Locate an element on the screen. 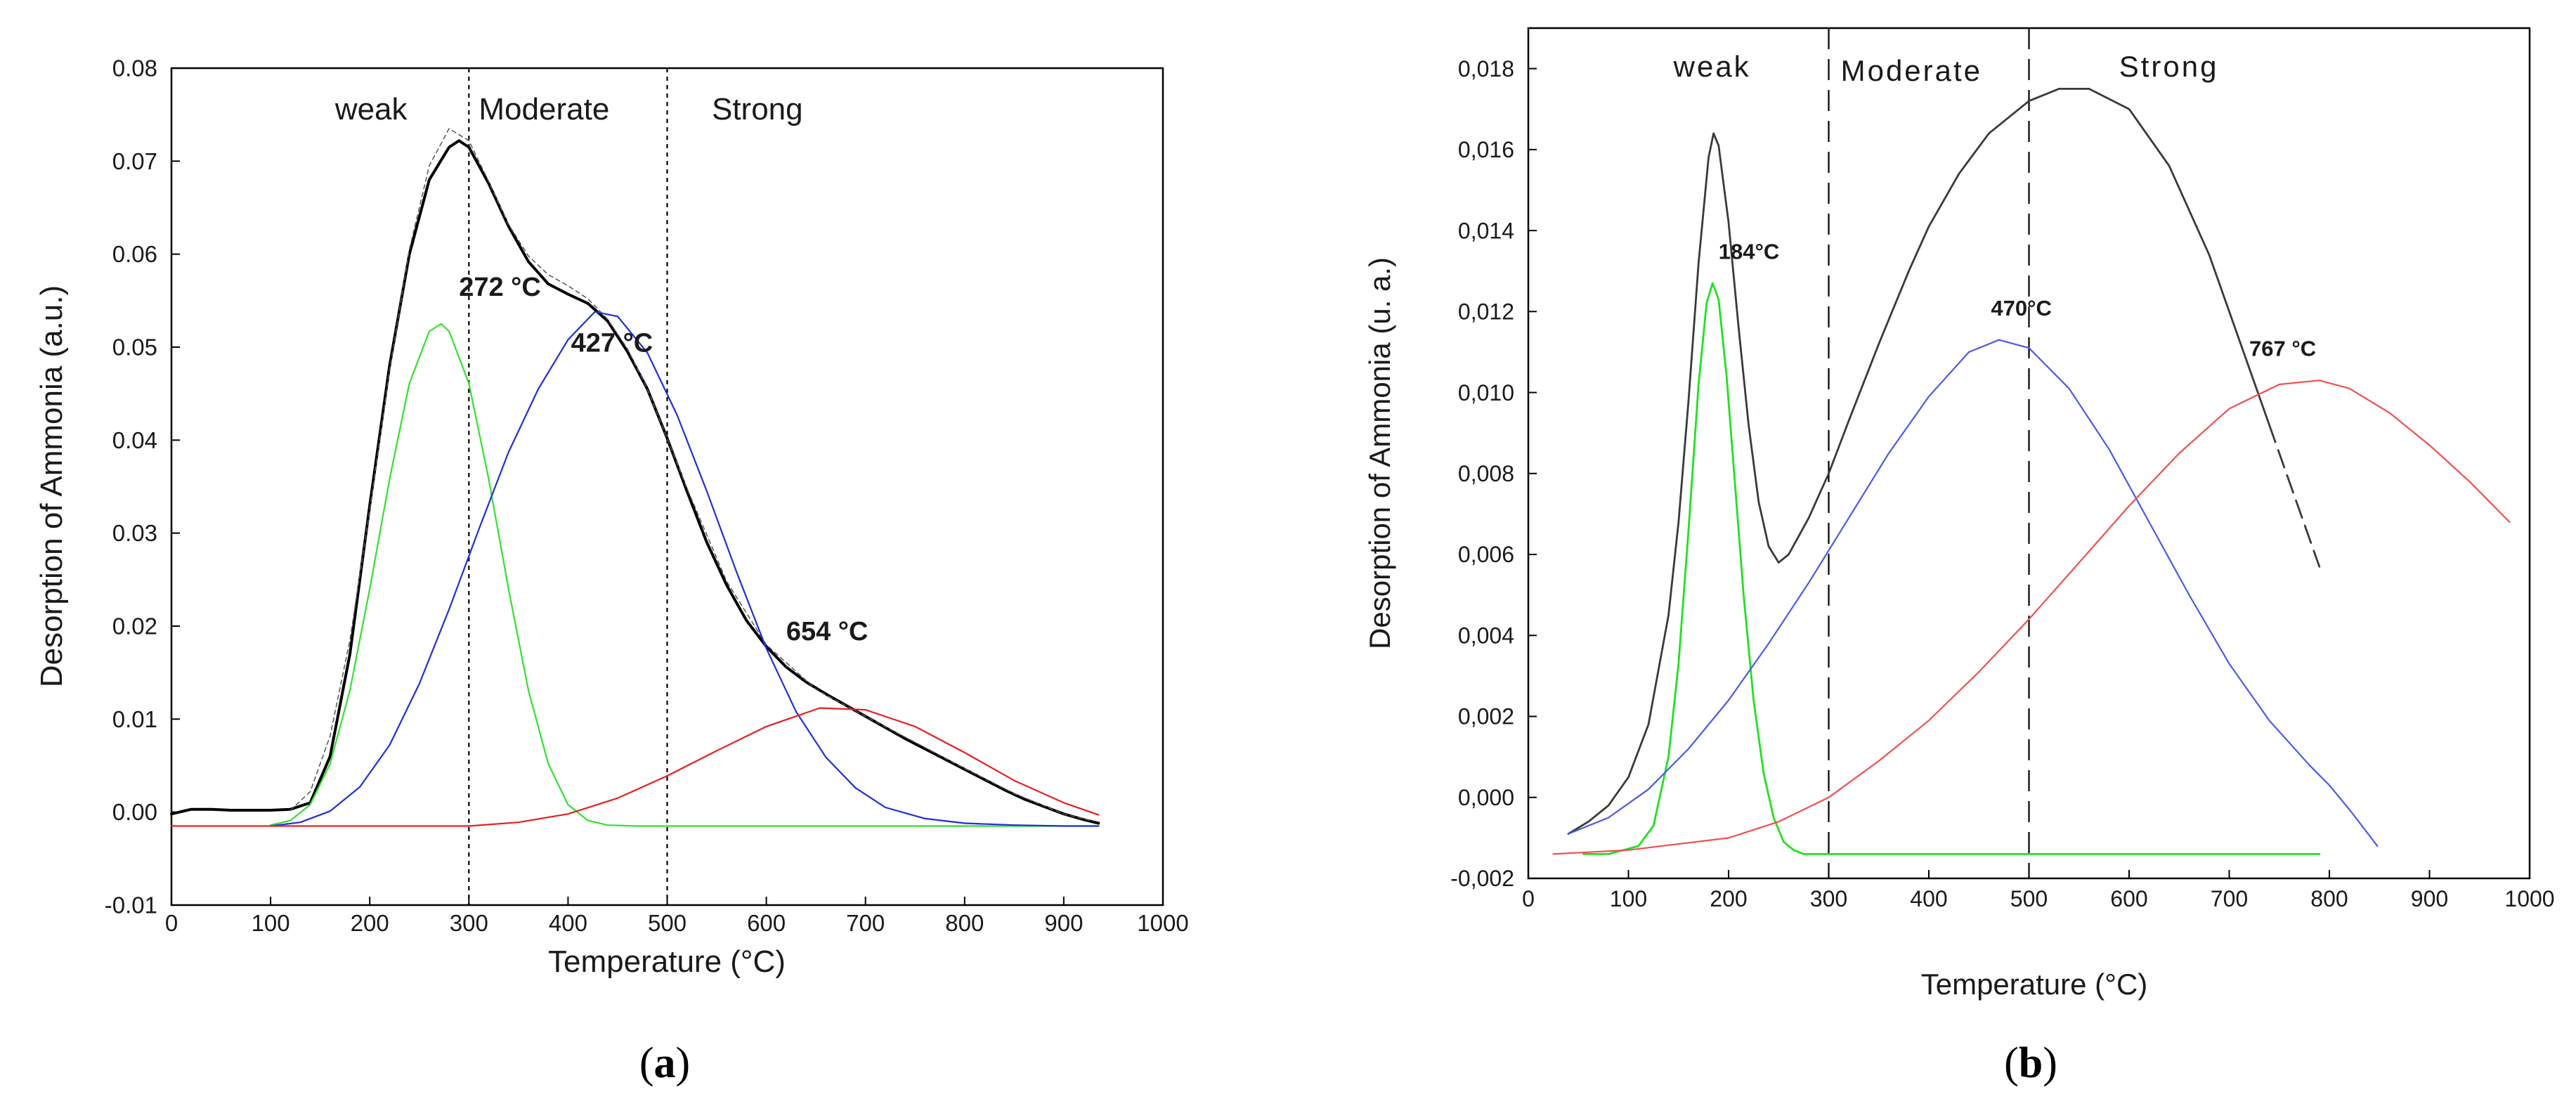 This screenshot has height=1118, width=2576. x-axis-title-b: Temperature (°C) is located at coordinates (2034, 984).